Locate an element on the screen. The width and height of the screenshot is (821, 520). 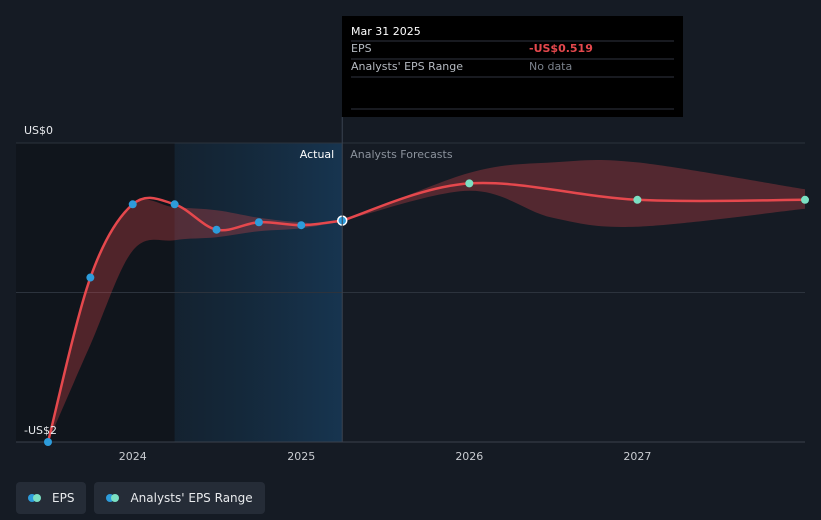
y-tick-label: -US$2 is located at coordinates (40, 430).